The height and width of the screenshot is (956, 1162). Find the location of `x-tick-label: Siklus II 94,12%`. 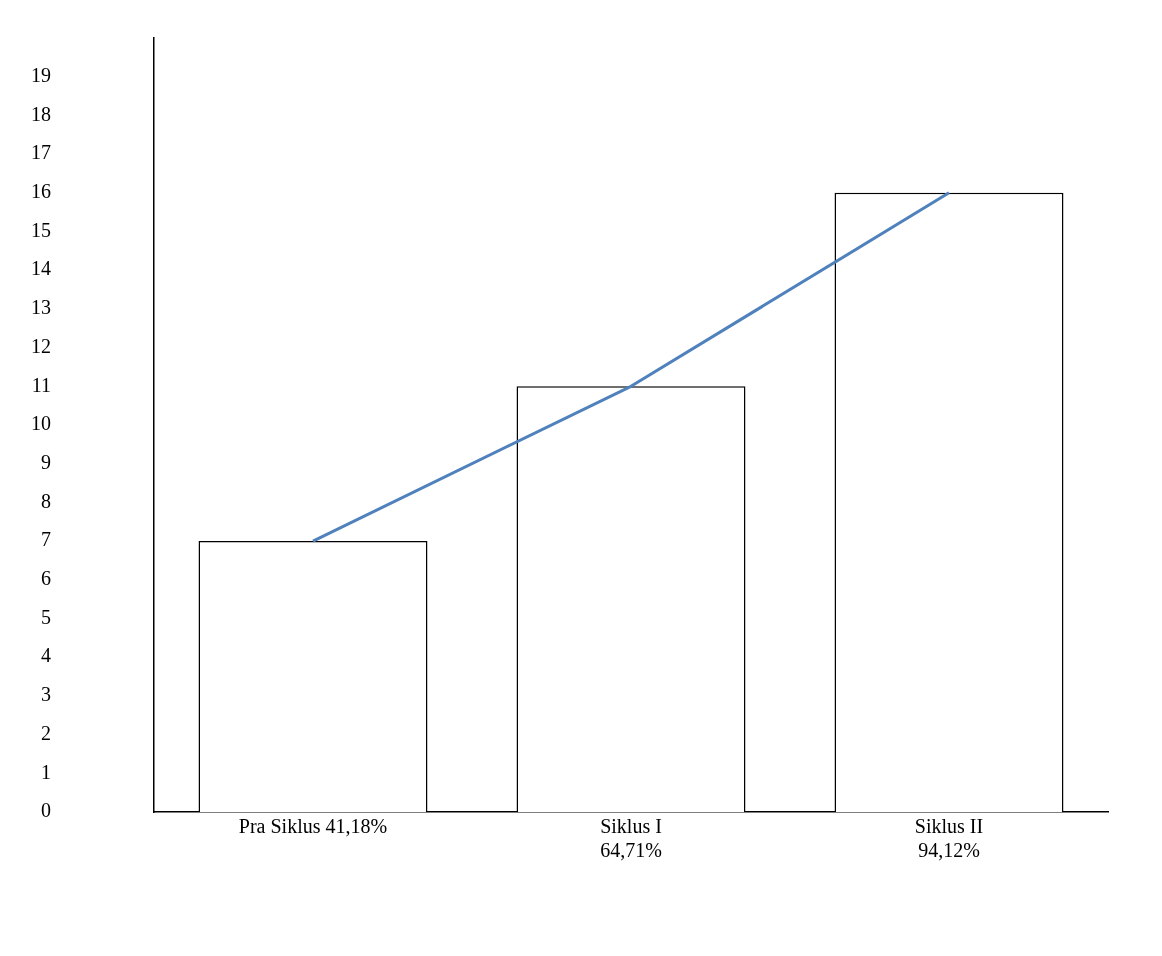

x-tick-label: Siklus II 94,12% is located at coordinates (949, 838).